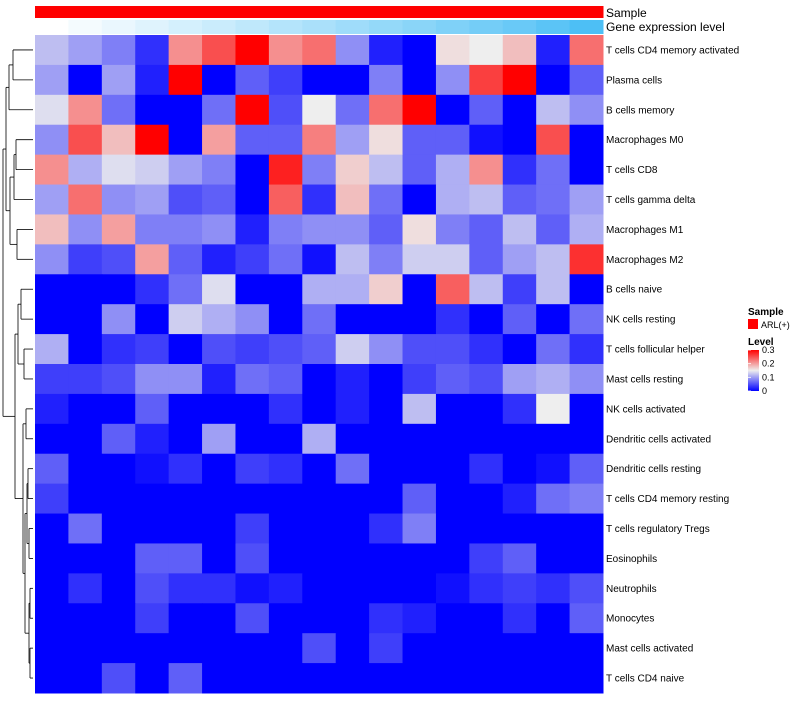  What do you see at coordinates (761, 370) in the screenshot?
I see `legend-ticks: 0 0.1 0.2 0.3` at bounding box center [761, 370].